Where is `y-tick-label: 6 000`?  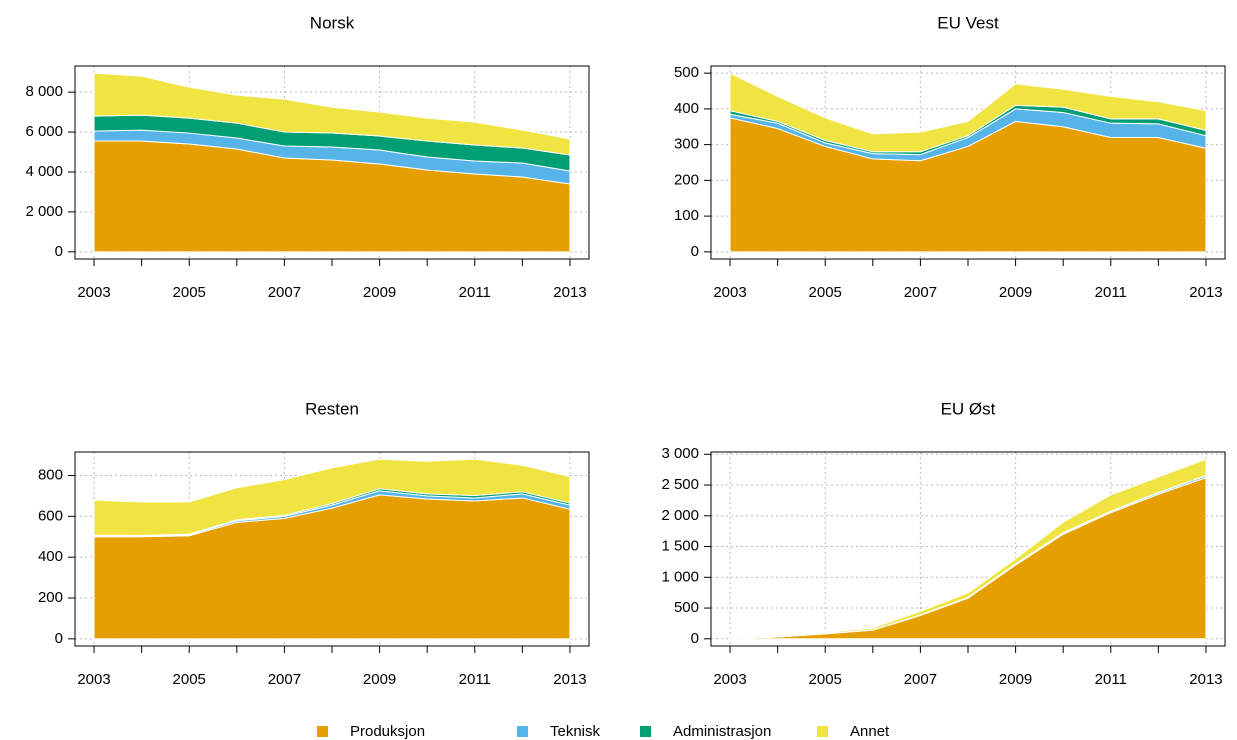 y-tick-label: 6 000 is located at coordinates (44, 131).